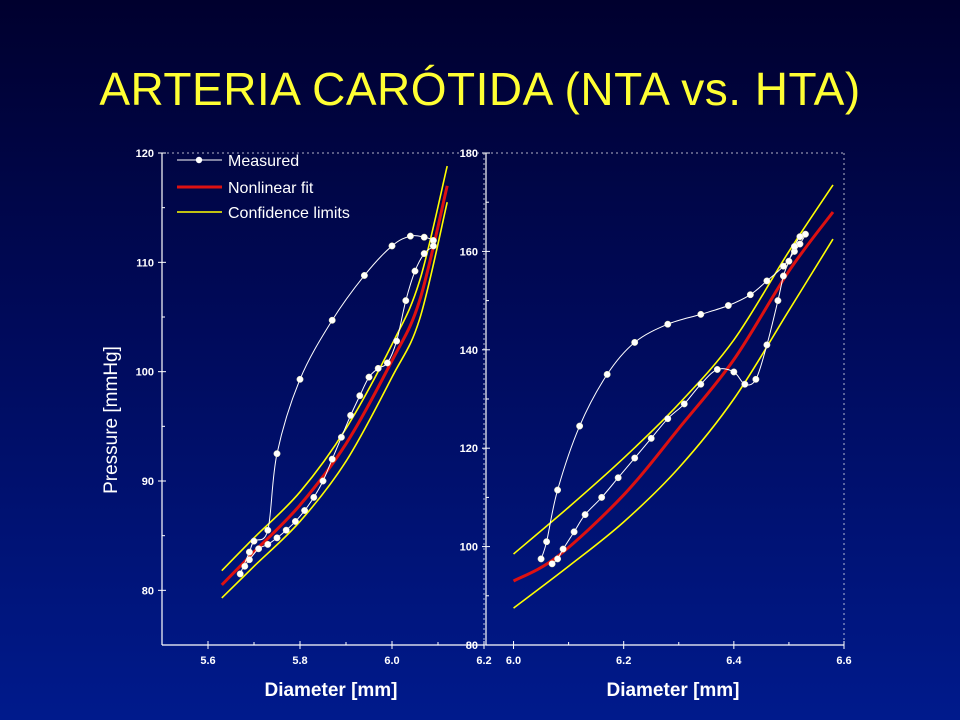  What do you see at coordinates (843, 661) in the screenshot?
I see `x-tick-label: 6.6` at bounding box center [843, 661].